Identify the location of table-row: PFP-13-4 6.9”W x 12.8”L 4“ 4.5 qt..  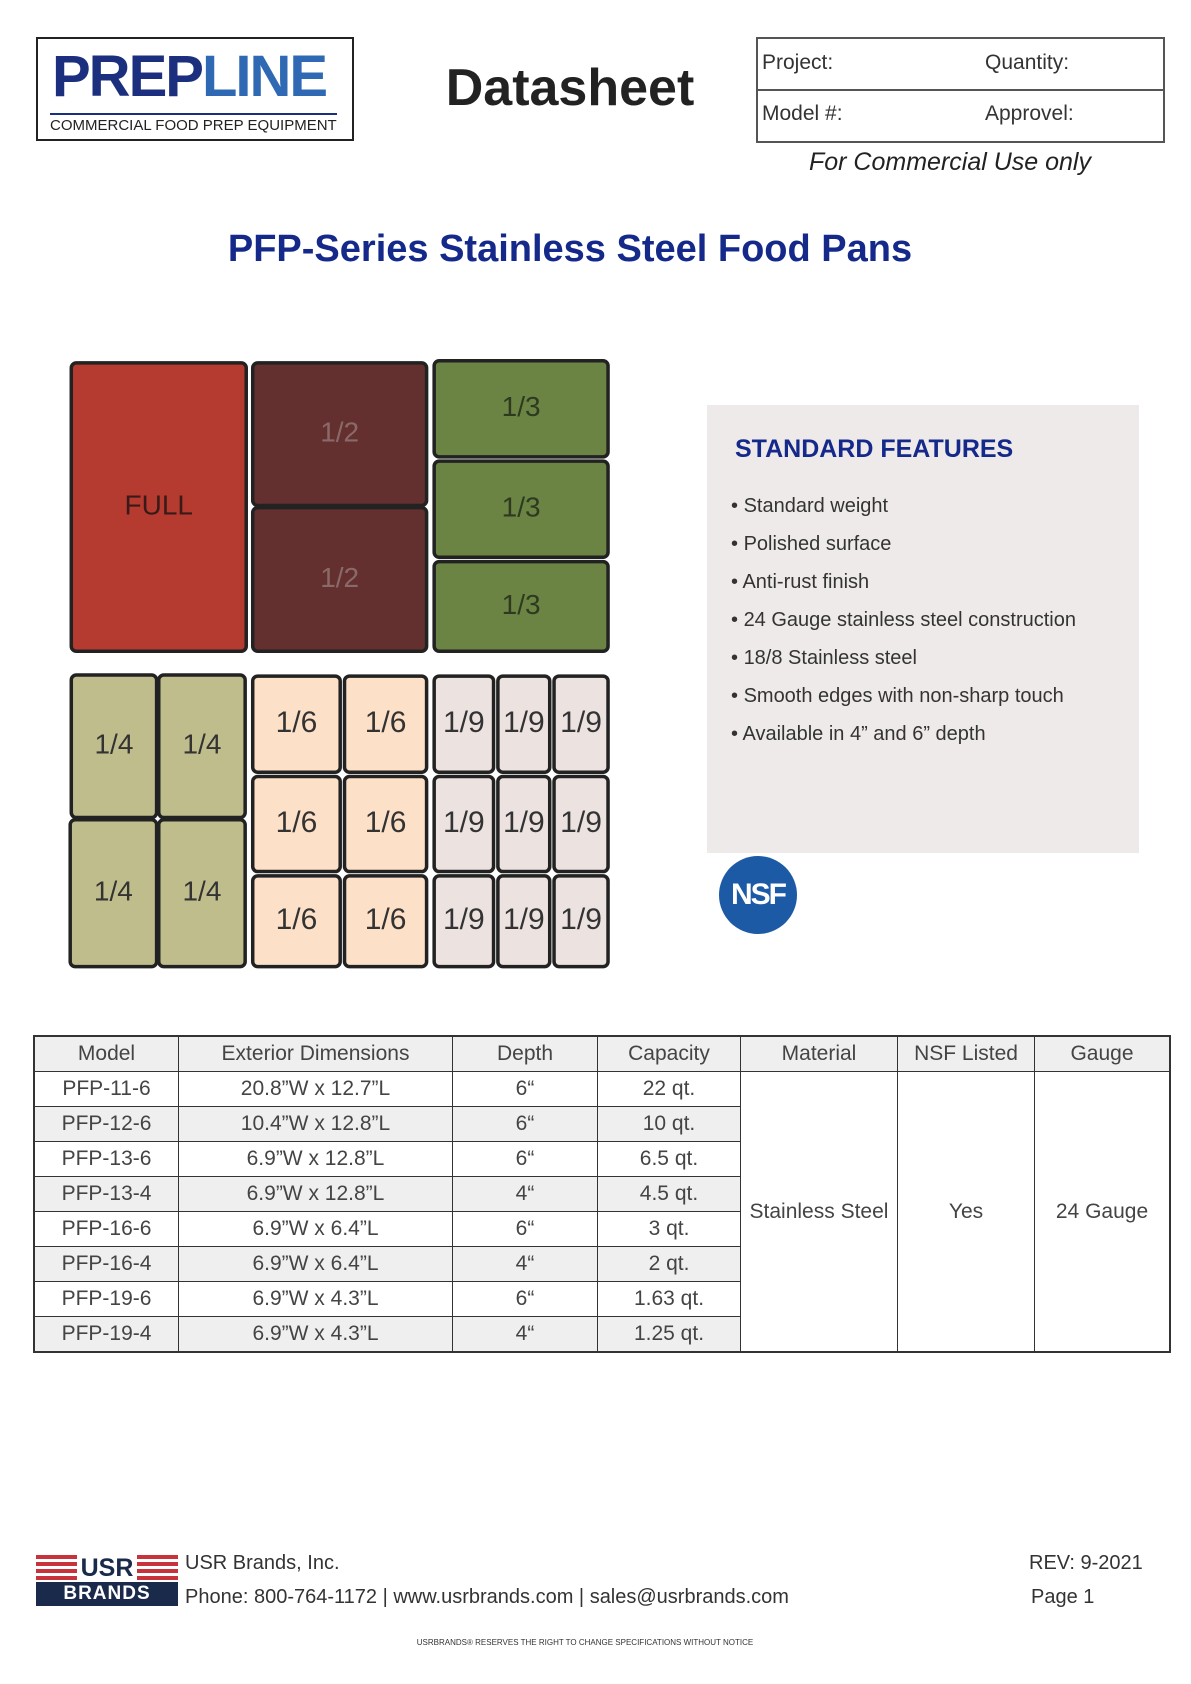
(601, 1194).